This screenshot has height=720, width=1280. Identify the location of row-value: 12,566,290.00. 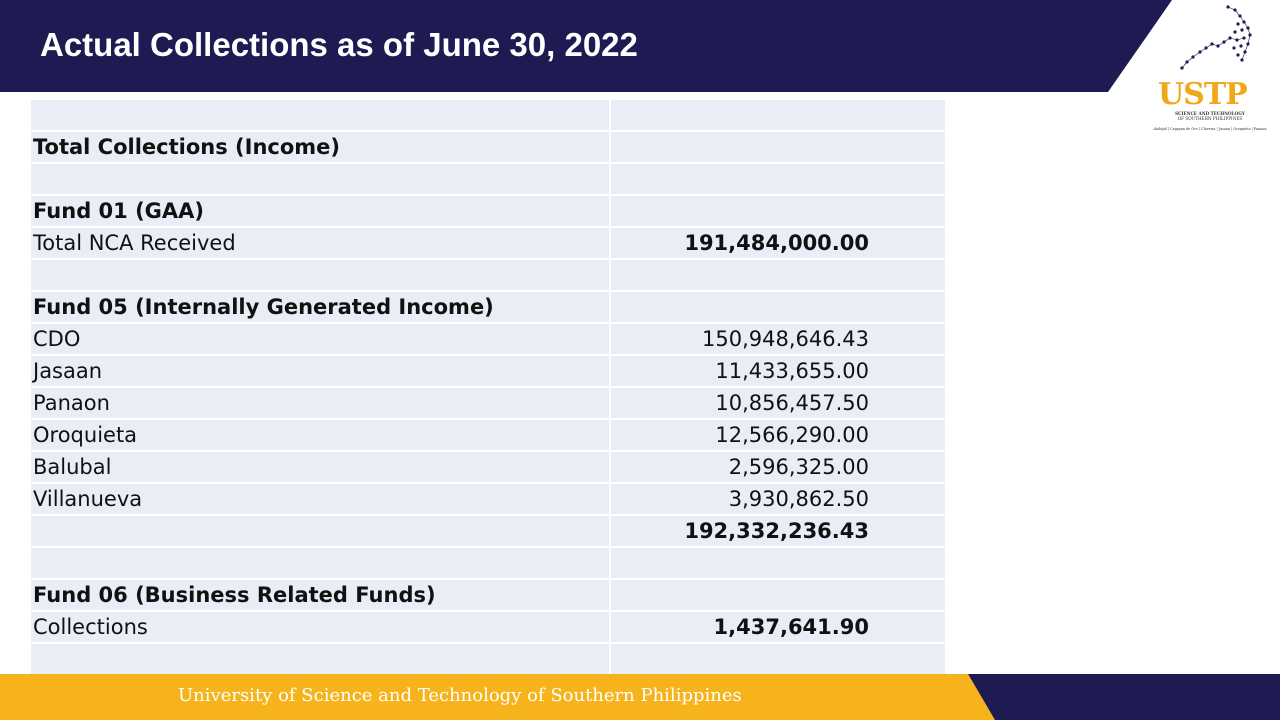
(777, 435).